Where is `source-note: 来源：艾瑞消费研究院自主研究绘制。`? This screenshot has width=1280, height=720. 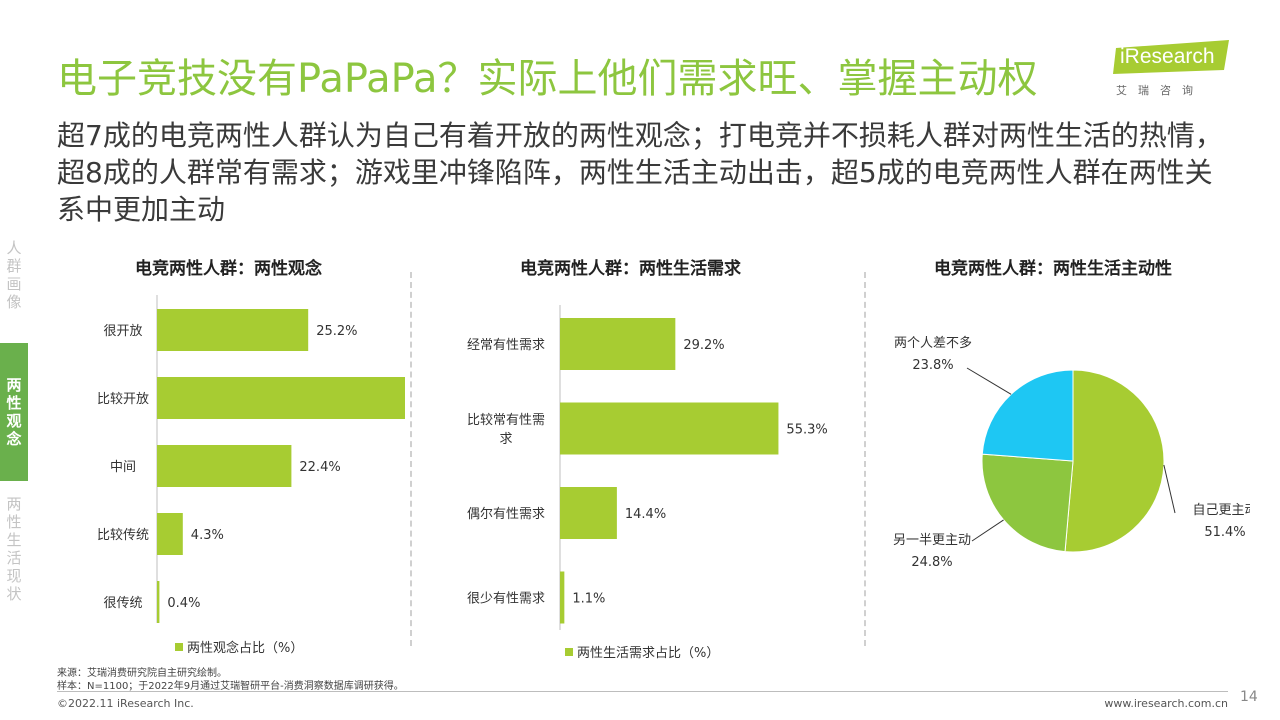 source-note: 来源：艾瑞消费研究院自主研究绘制。 is located at coordinates (142, 673).